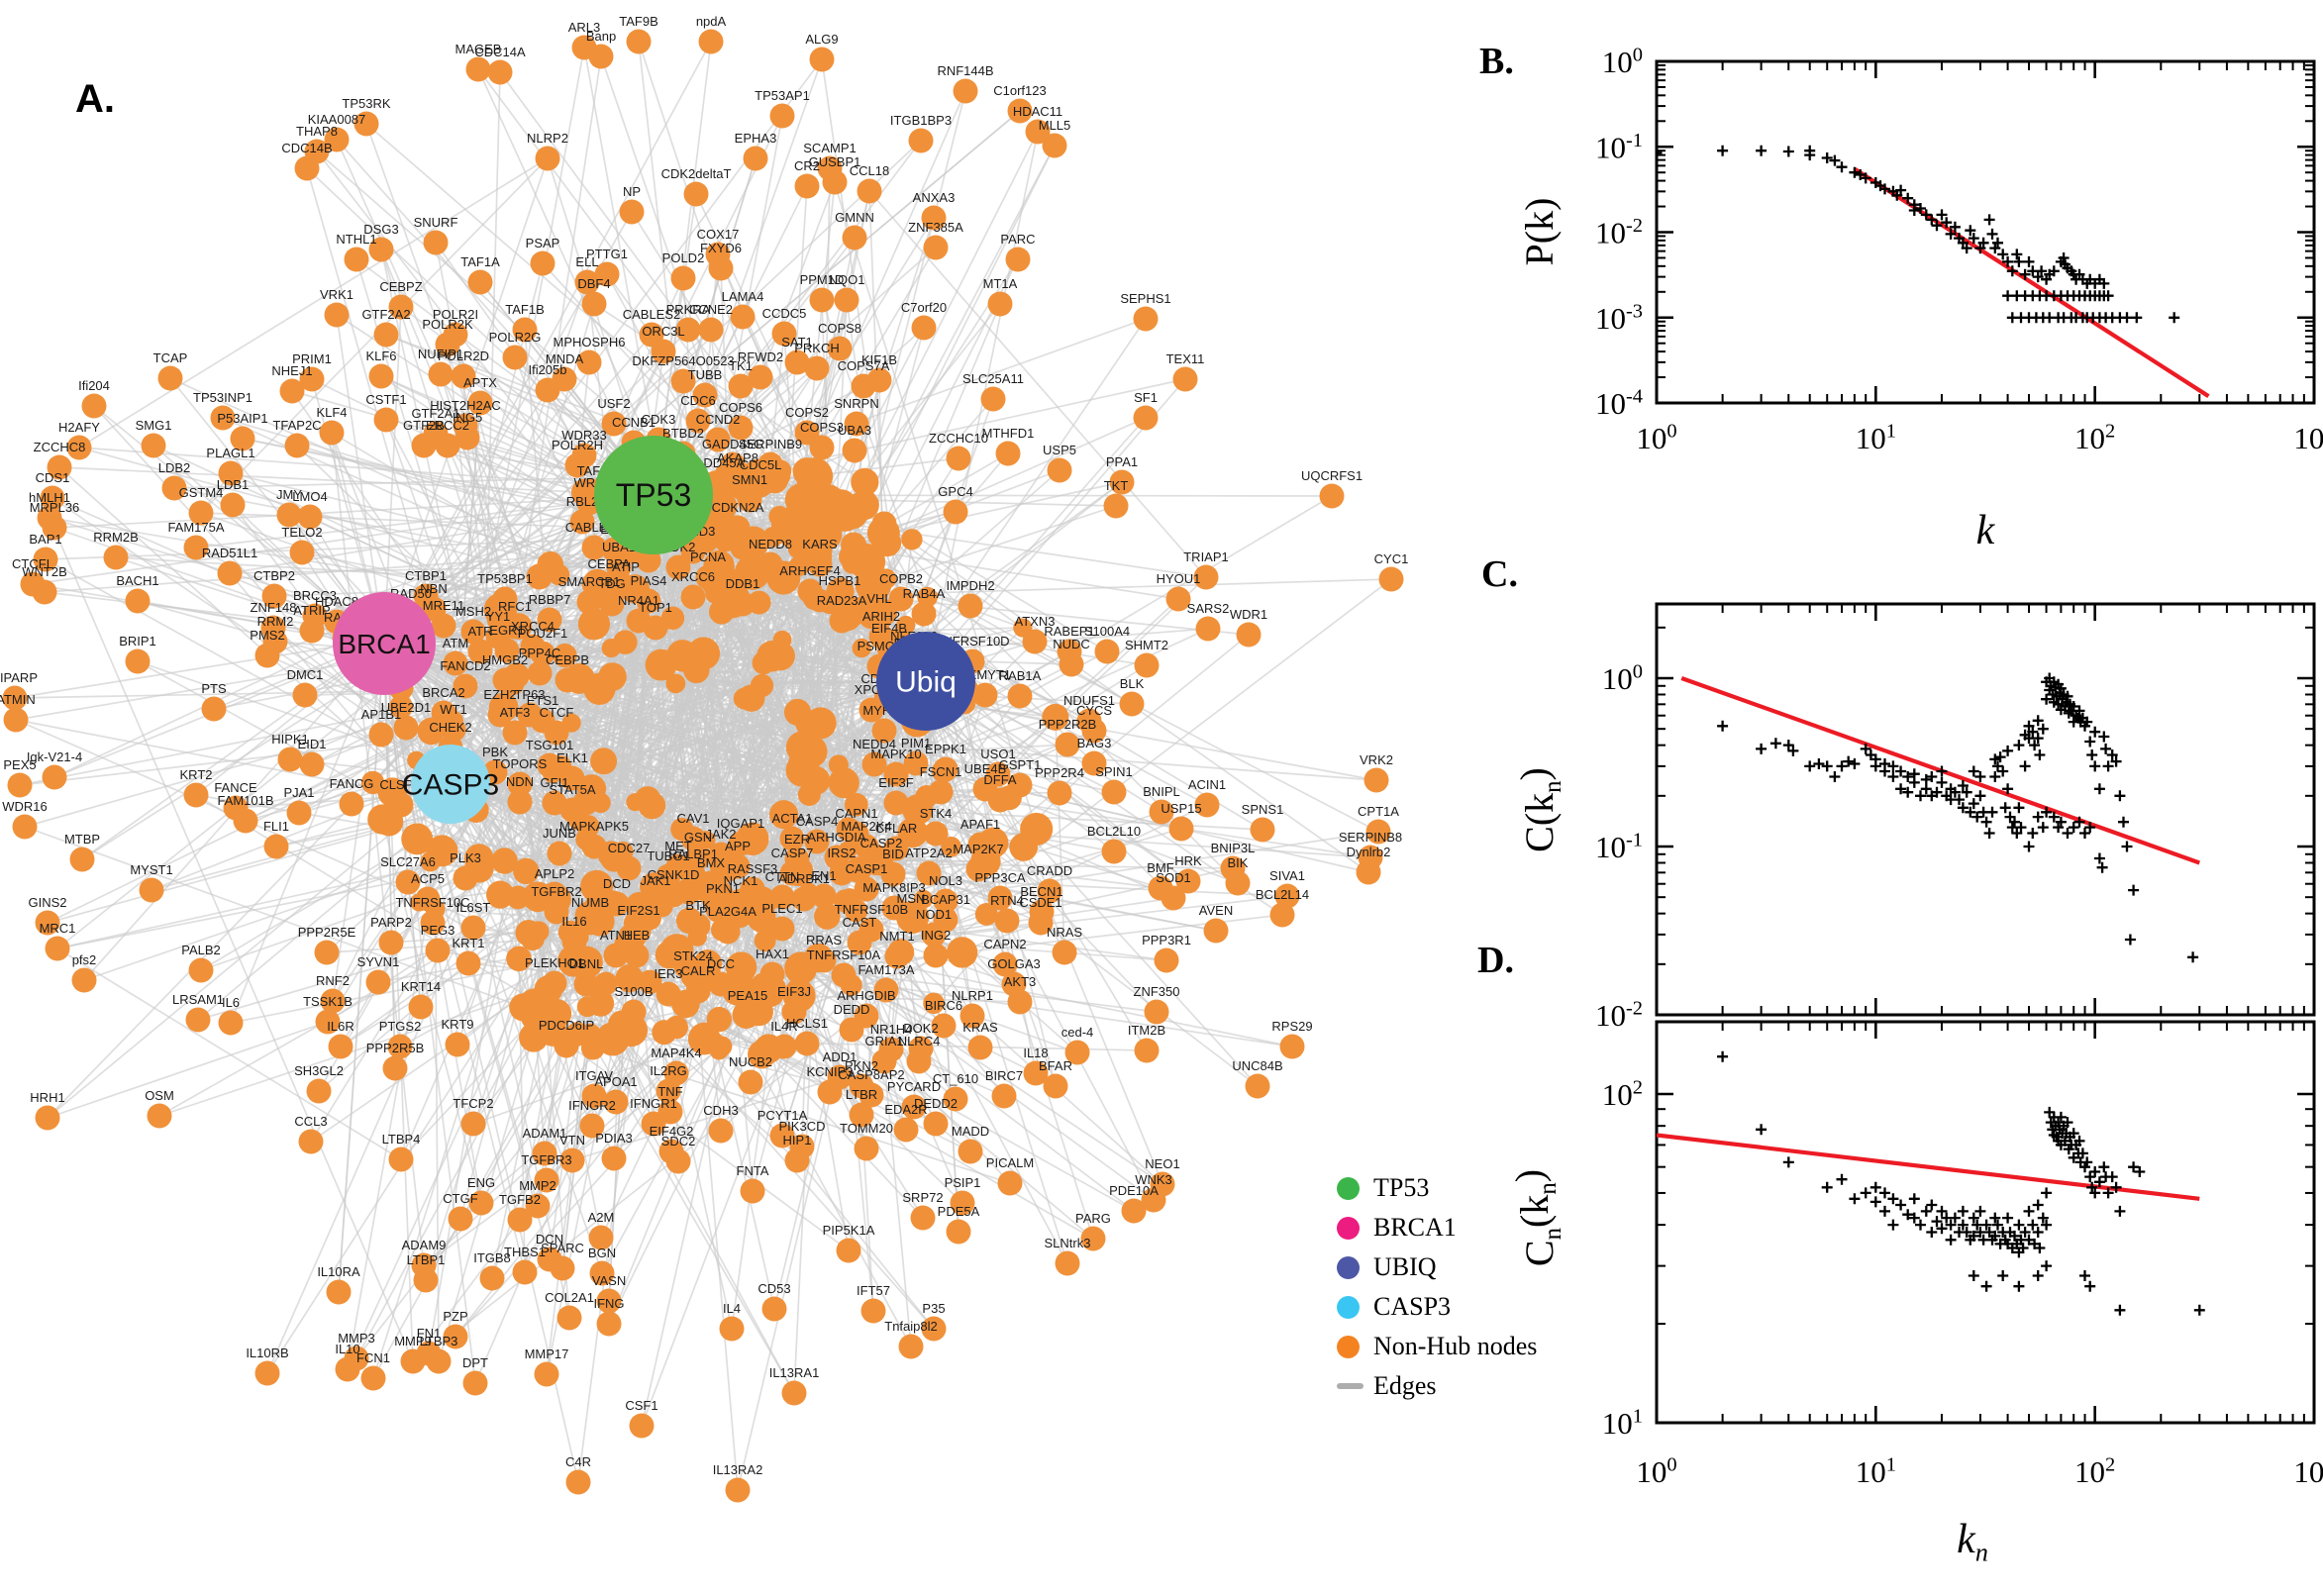 This screenshot has width=2323, height=1596. Describe the element at coordinates (453, 709) in the screenshot. I see `svg-text: WT1` at that location.